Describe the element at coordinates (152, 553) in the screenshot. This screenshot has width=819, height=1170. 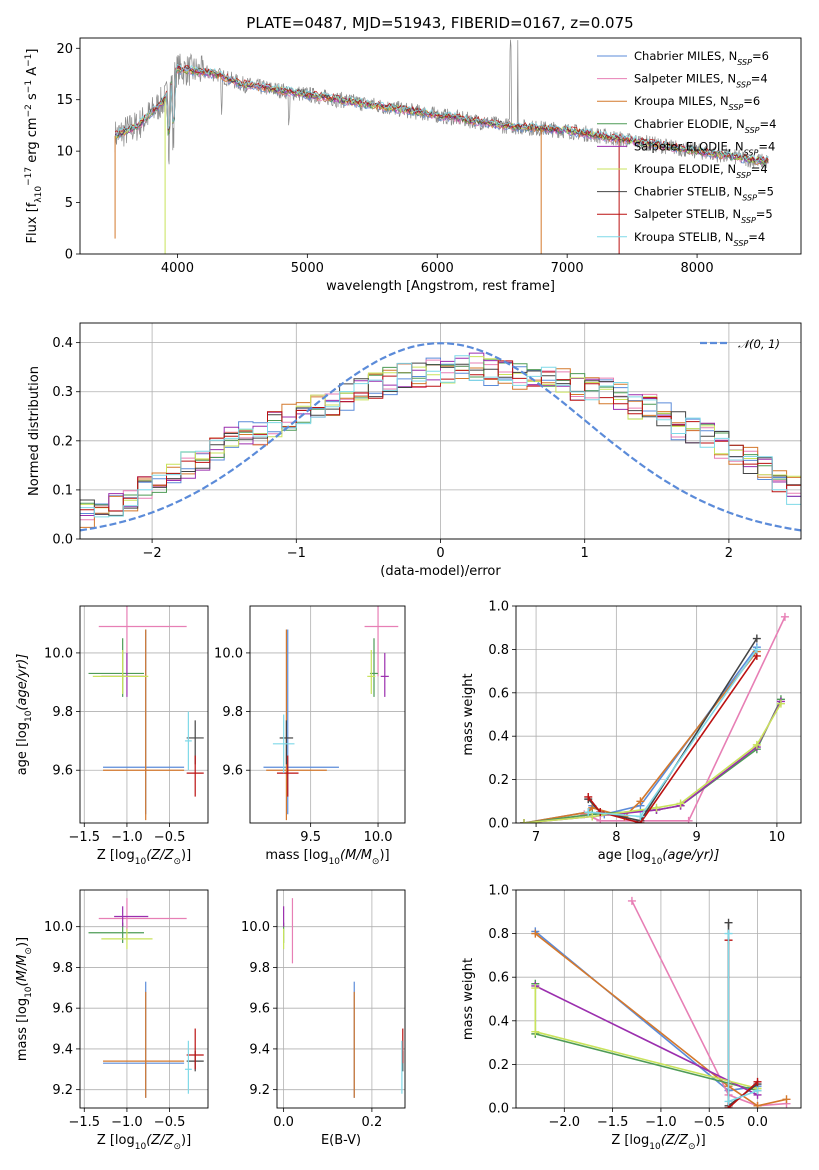
I see `x-tick-label: −2` at that location.